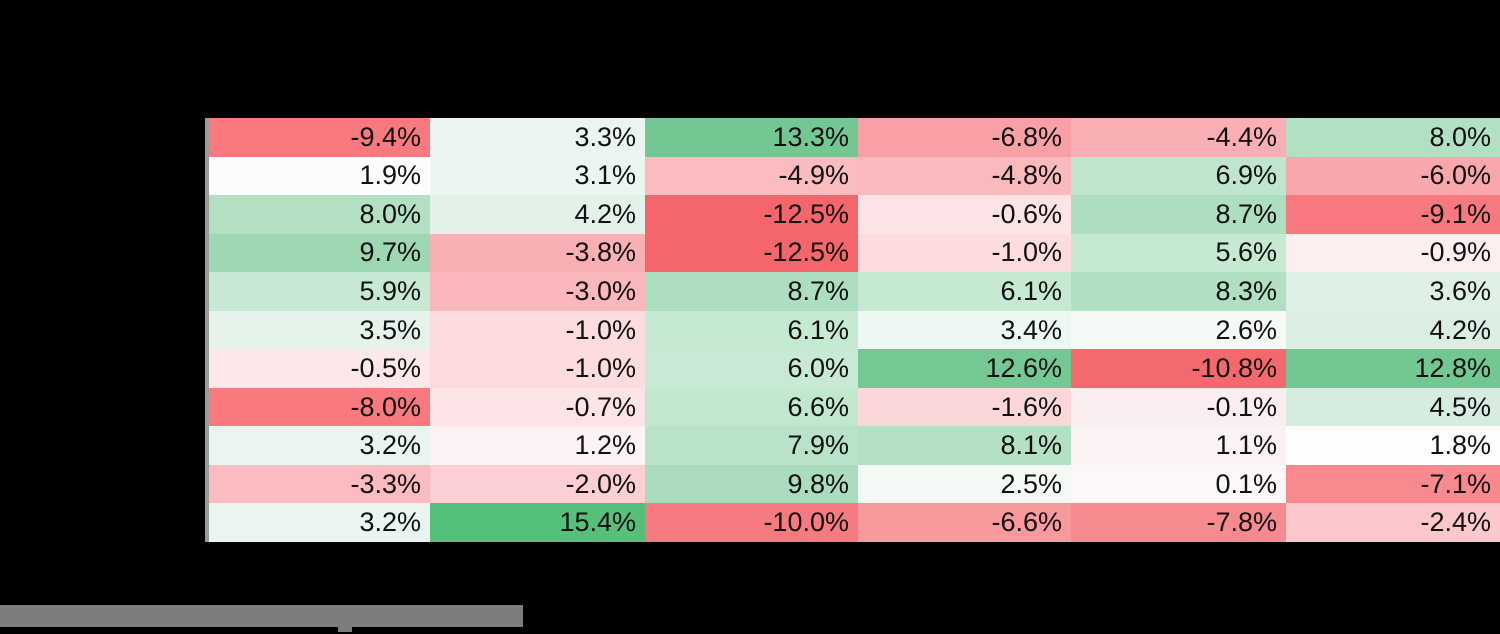 The image size is (1500, 634). I want to click on table-row: -0.5% -1.0% 6.0% 12.6% -10.8% 12.8%, so click(854, 368).